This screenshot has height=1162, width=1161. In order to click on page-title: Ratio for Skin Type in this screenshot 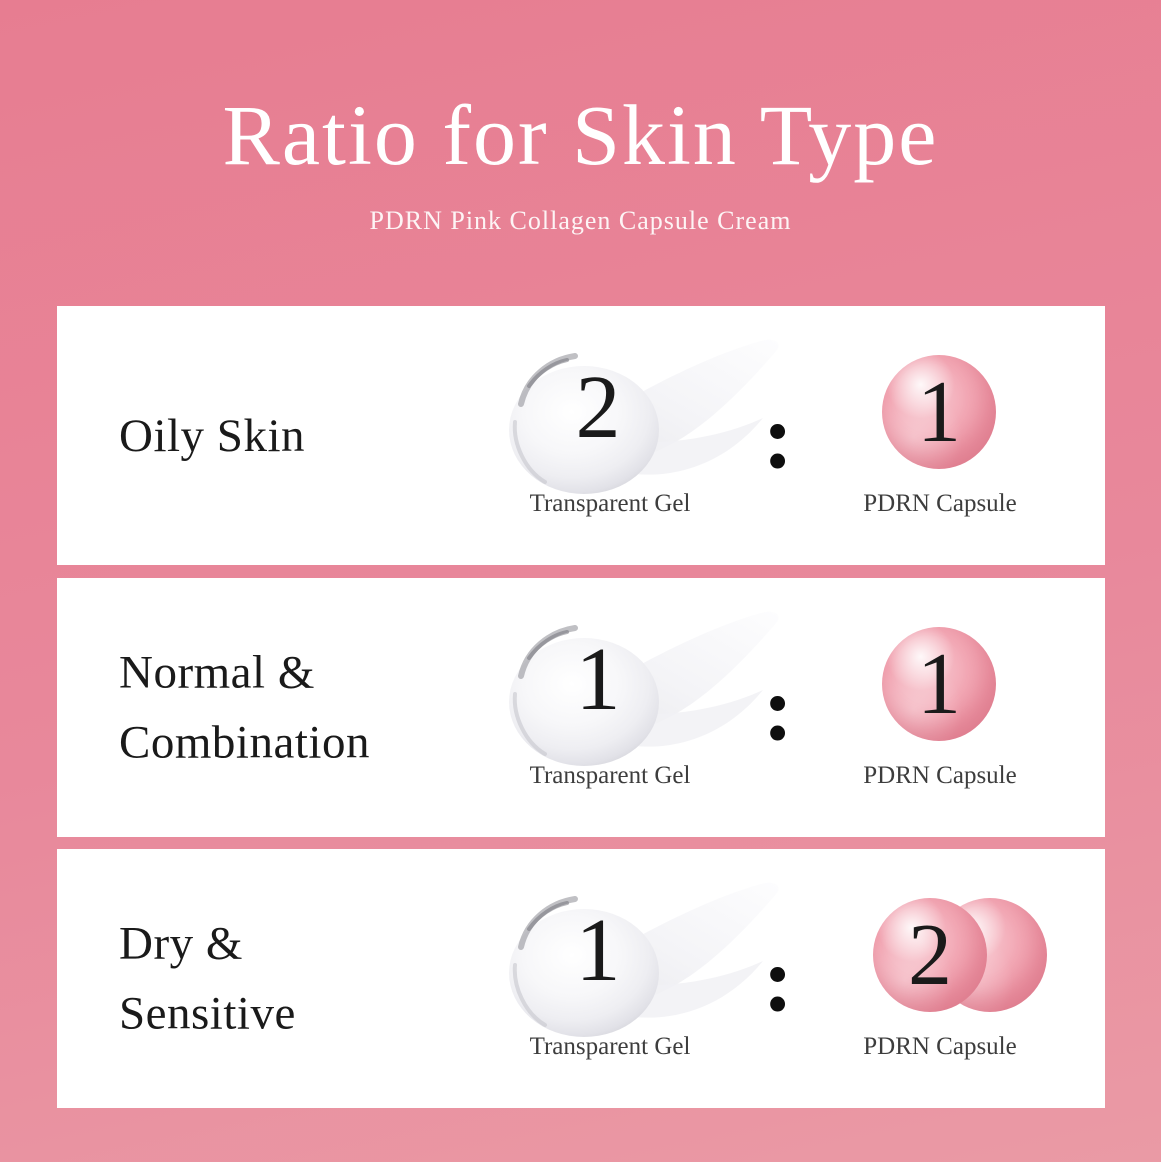, I will do `click(580, 135)`.